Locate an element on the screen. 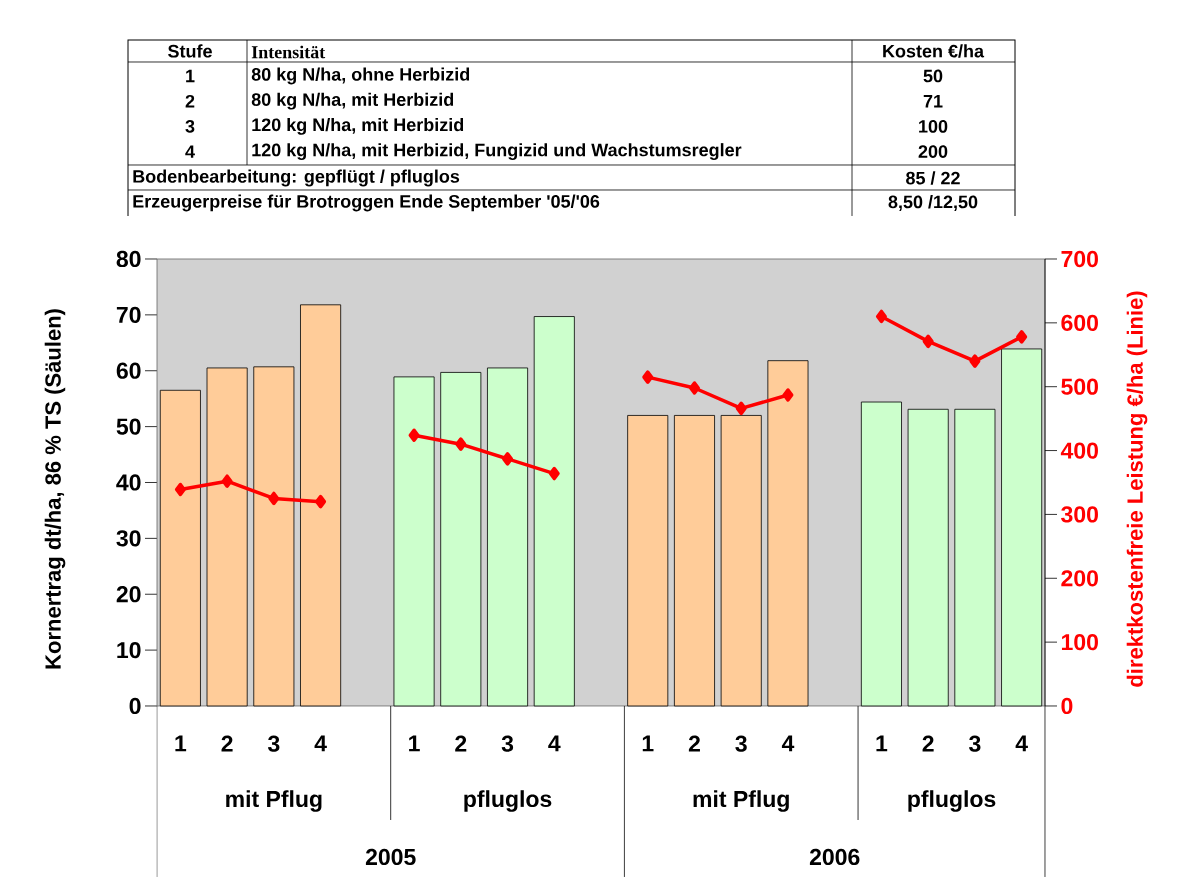  text: 2 is located at coordinates (190, 101).